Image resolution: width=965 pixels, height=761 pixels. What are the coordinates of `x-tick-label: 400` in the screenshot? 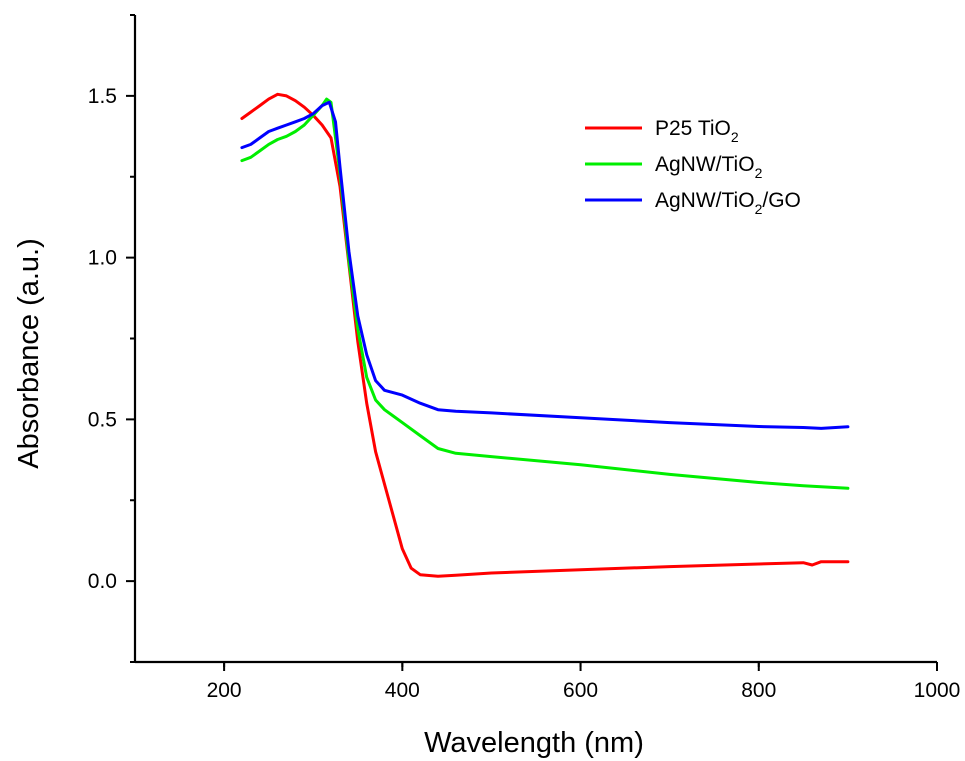 It's located at (402, 690).